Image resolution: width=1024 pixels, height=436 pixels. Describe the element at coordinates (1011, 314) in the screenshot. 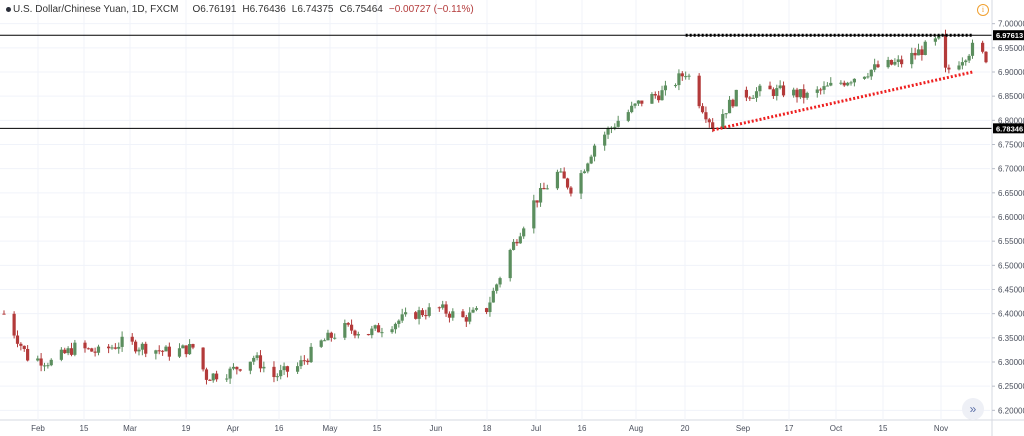

I see `price-tick-label: 6.40000` at that location.